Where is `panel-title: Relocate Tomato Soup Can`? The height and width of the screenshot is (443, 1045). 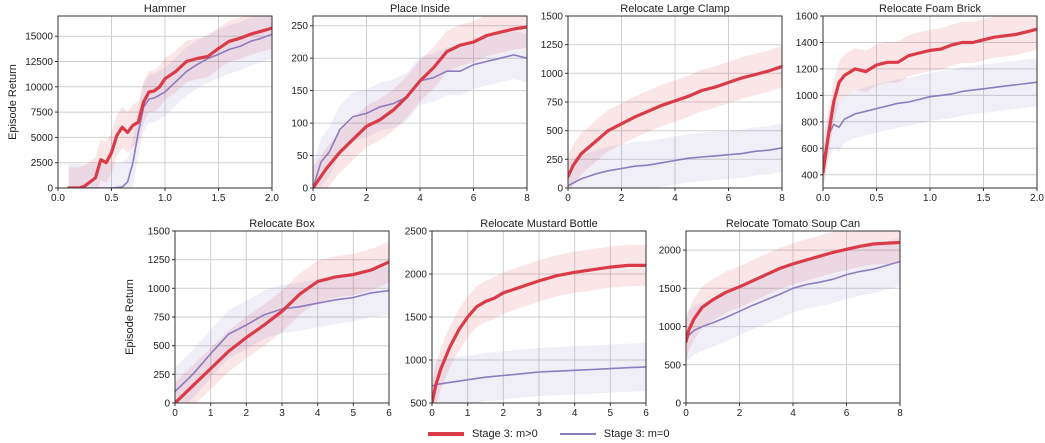
panel-title: Relocate Tomato Soup Can is located at coordinates (793, 224).